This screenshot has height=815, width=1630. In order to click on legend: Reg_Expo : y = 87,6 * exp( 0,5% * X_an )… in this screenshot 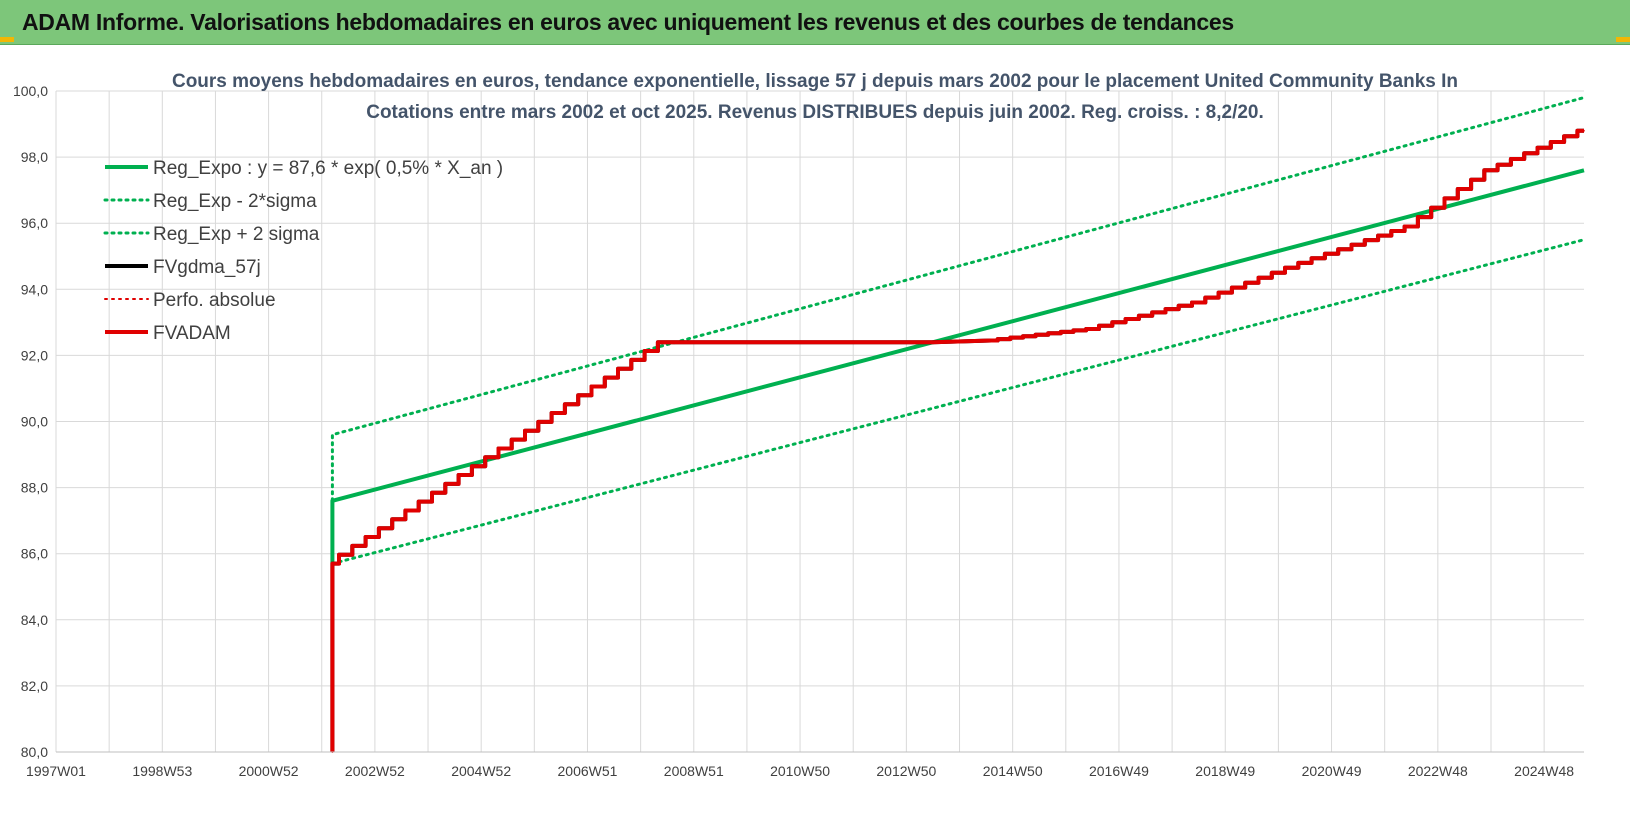, I will do `click(303, 251)`.